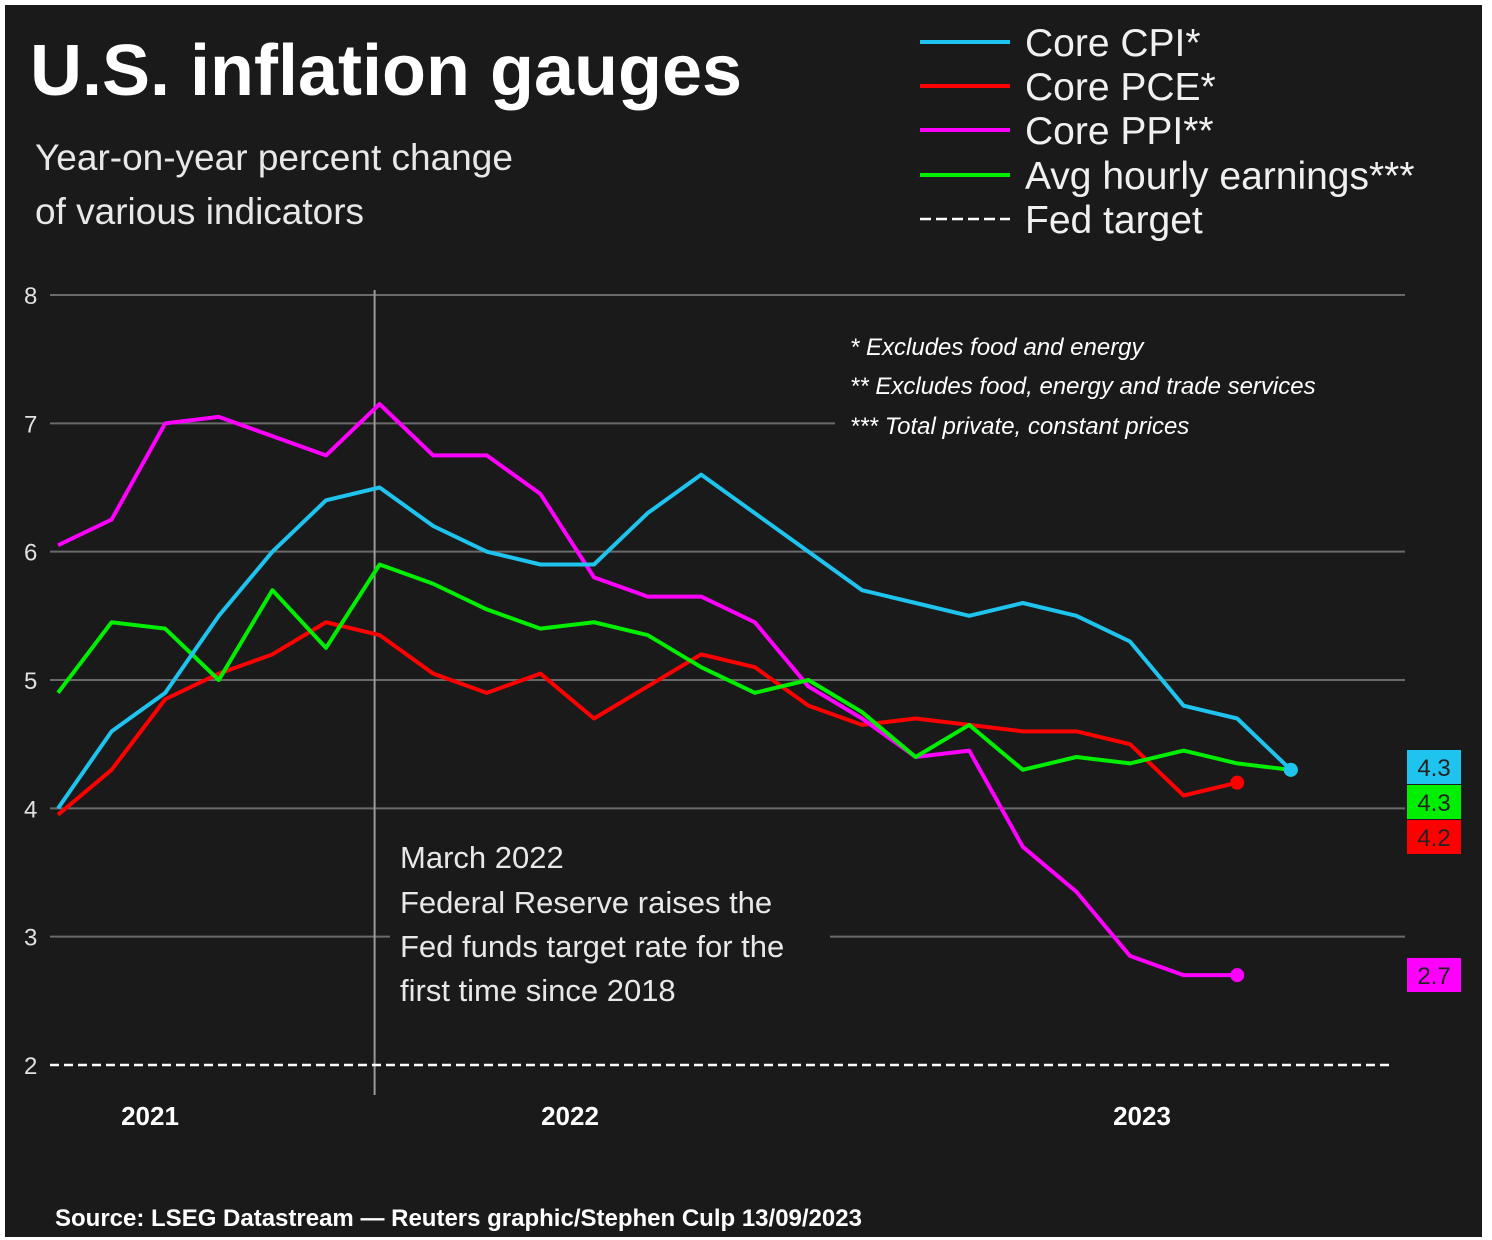 This screenshot has height=1240, width=1492. I want to click on avg-hourly-earnings-line, so click(674, 667).